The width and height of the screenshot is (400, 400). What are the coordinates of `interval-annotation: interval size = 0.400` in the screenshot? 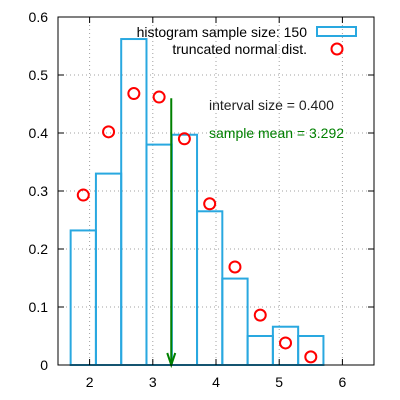 It's located at (271, 105).